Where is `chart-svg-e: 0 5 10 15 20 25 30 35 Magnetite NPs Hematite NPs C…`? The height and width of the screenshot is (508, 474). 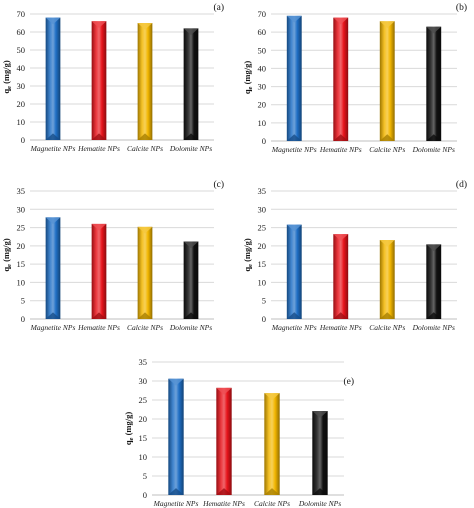 chart-svg-e: 0 5 10 15 20 25 30 35 Magnetite NPs Hematite NPs C… is located at coordinates (238, 432).